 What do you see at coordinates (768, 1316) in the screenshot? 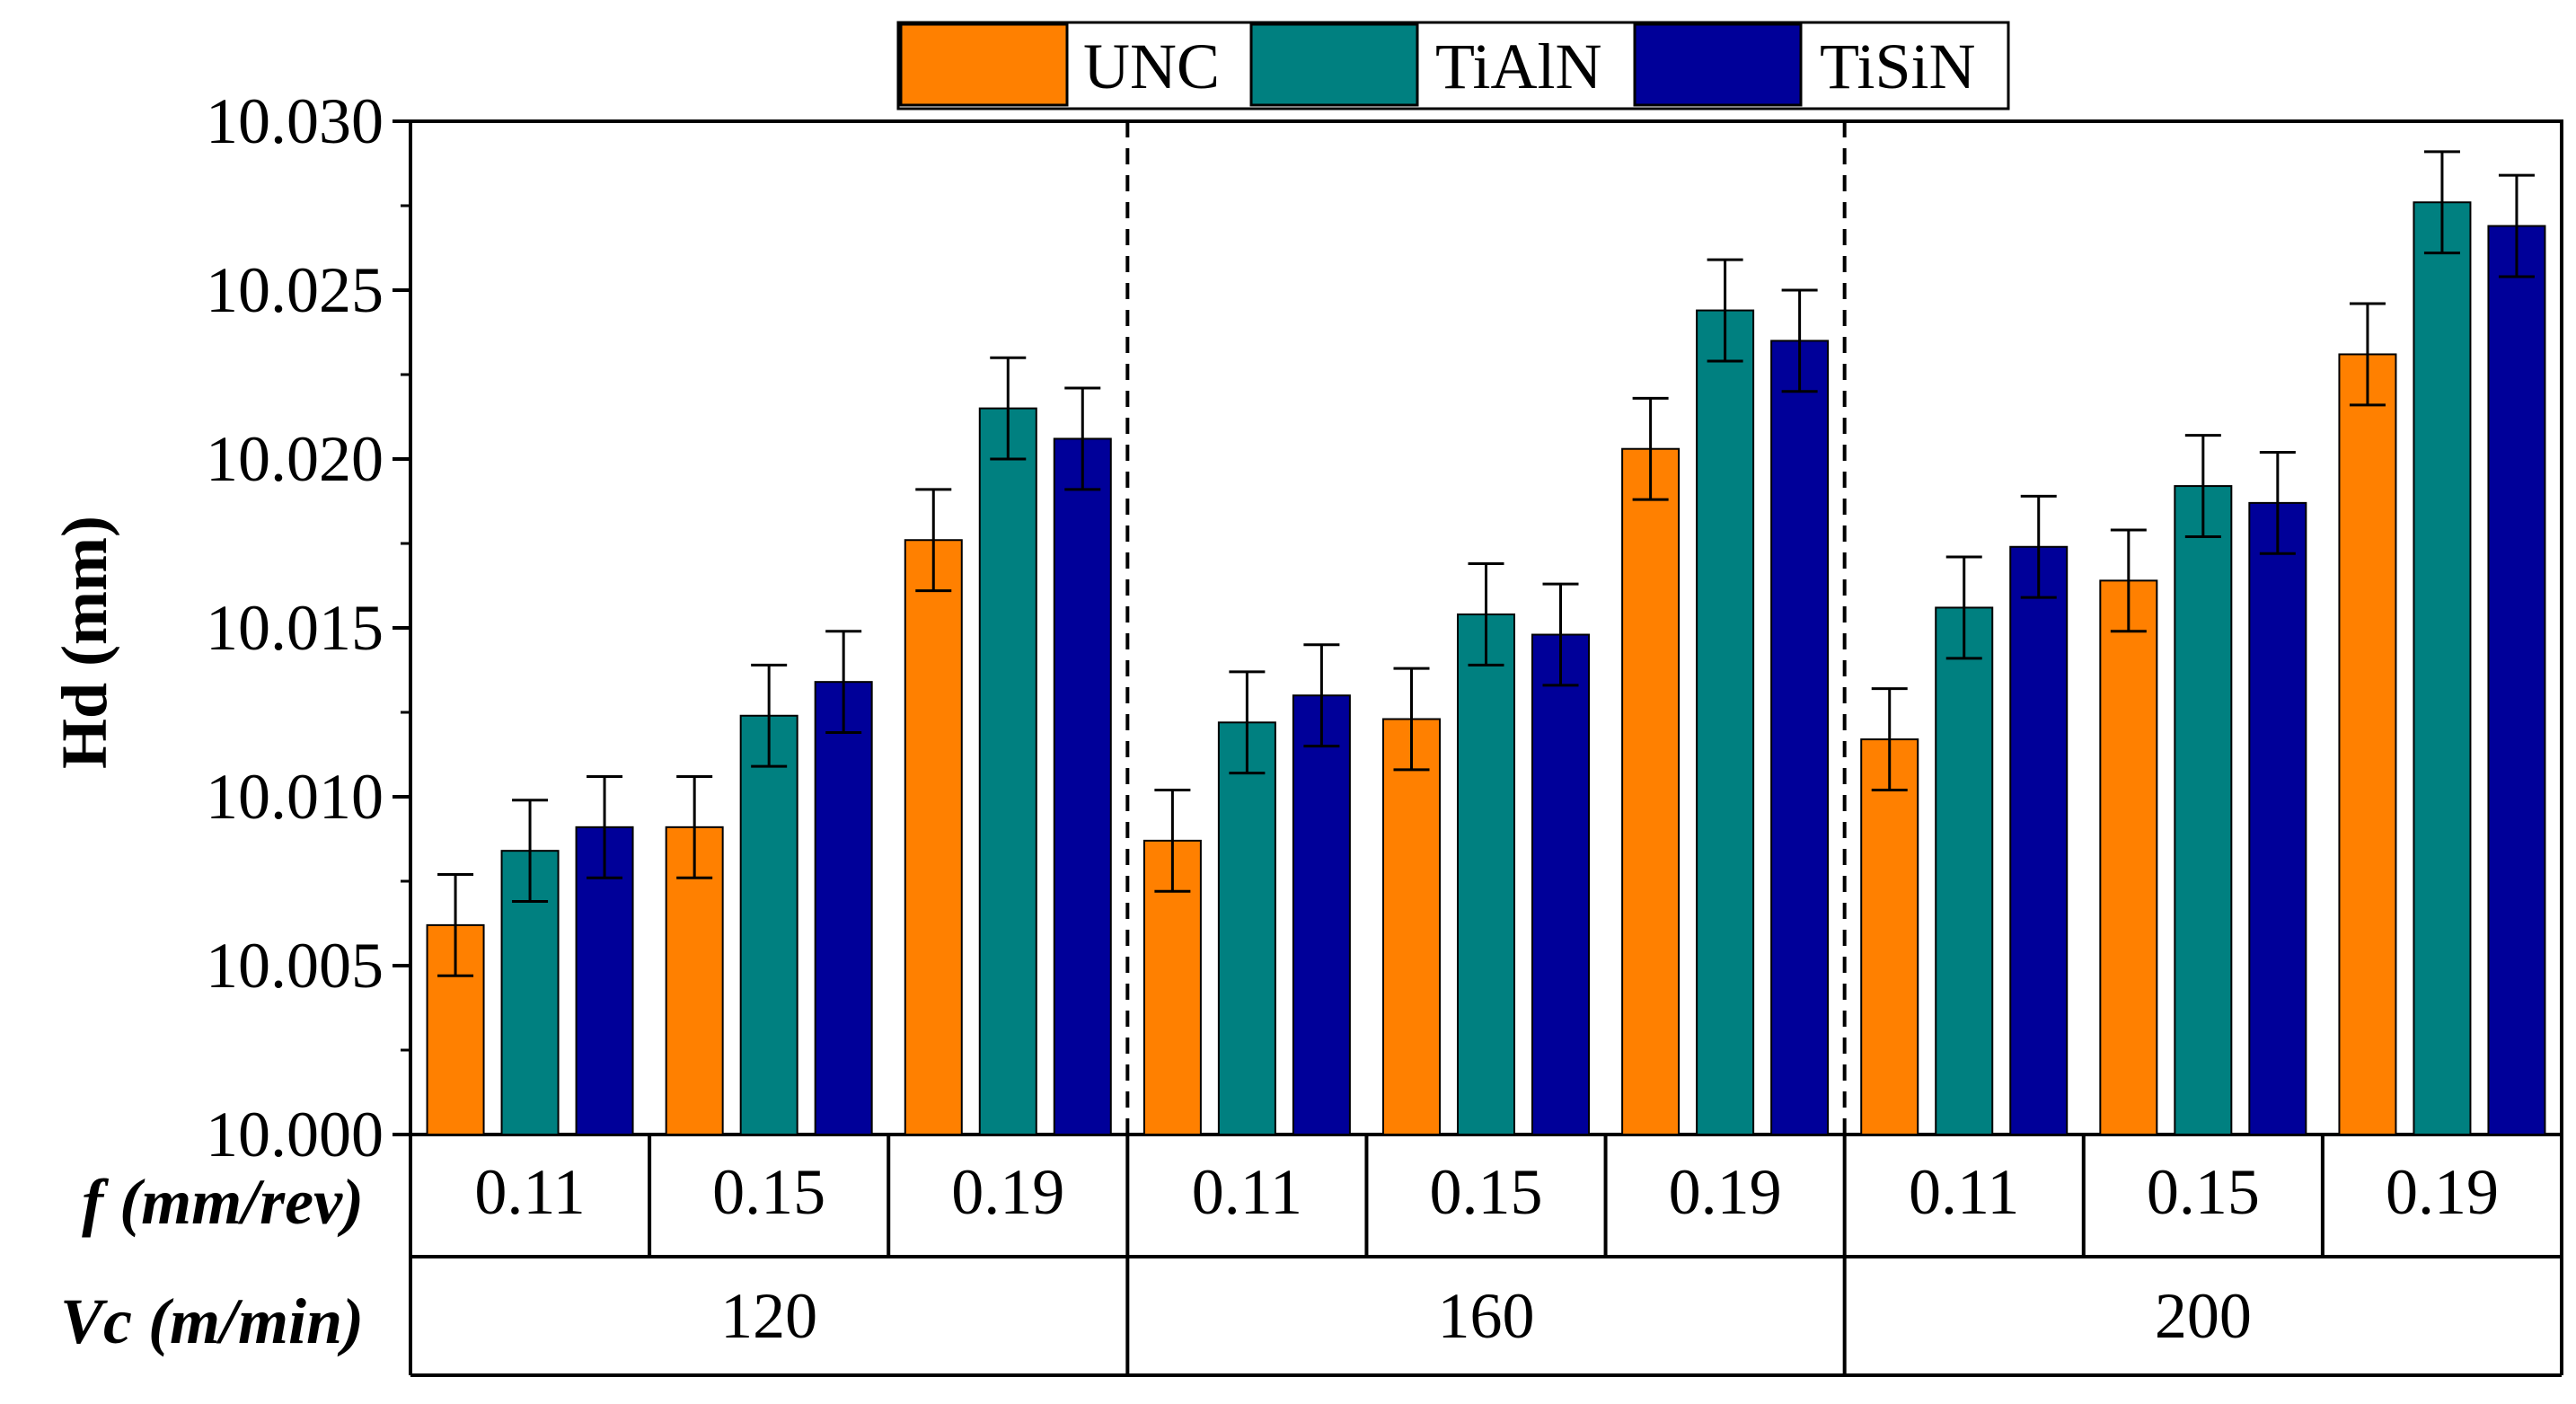
I see `speed-label: 120` at bounding box center [768, 1316].